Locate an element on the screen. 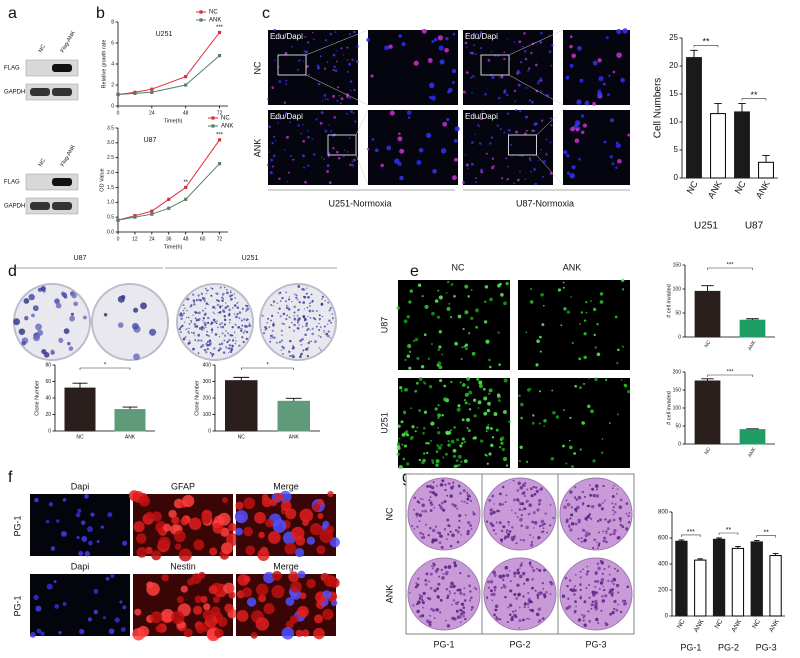  y-tick-label: 1.0 is located at coordinates (110, 203).